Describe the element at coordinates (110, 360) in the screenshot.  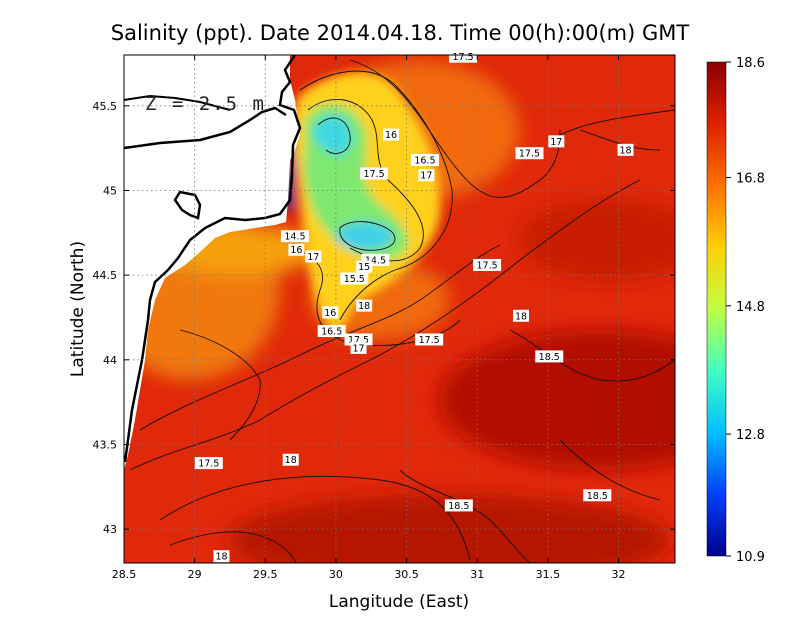
I see `y-tick-label: 44` at that location.